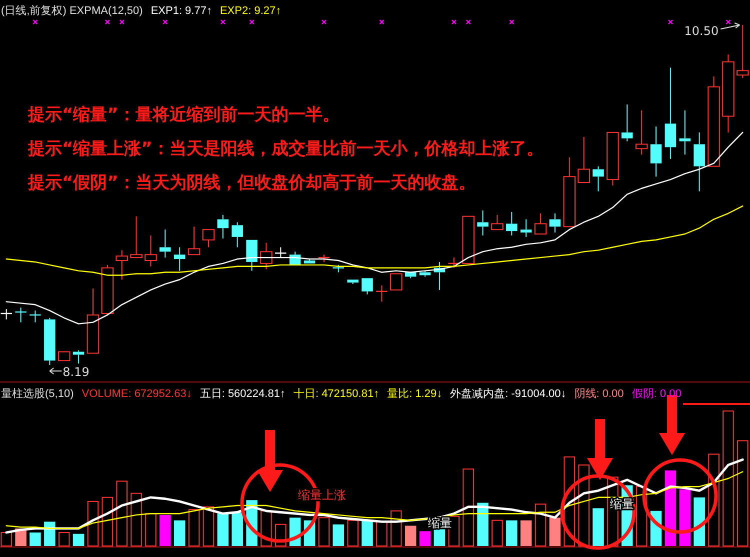  Describe the element at coordinates (37, 393) in the screenshot. I see `chart-title: 量柱选股(5,10)` at that location.